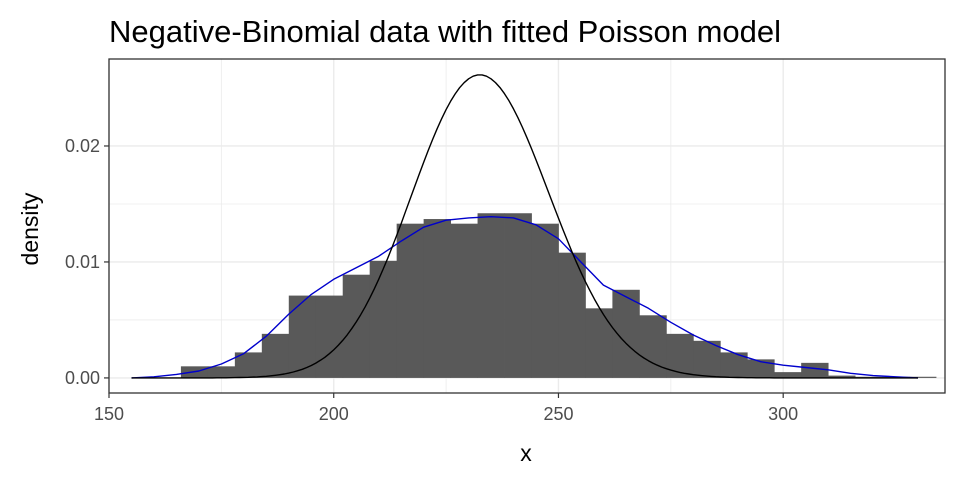 The width and height of the screenshot is (960, 480). What do you see at coordinates (446, 408) in the screenshot?
I see `x-axis-ticks: 150 200 250 300` at bounding box center [446, 408].